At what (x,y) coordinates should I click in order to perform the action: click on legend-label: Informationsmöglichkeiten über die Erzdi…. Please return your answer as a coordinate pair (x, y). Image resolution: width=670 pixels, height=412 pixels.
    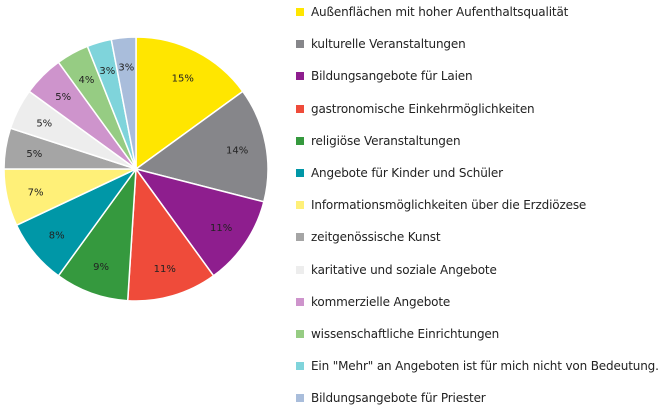
    Looking at the image, I should click on (449, 205).